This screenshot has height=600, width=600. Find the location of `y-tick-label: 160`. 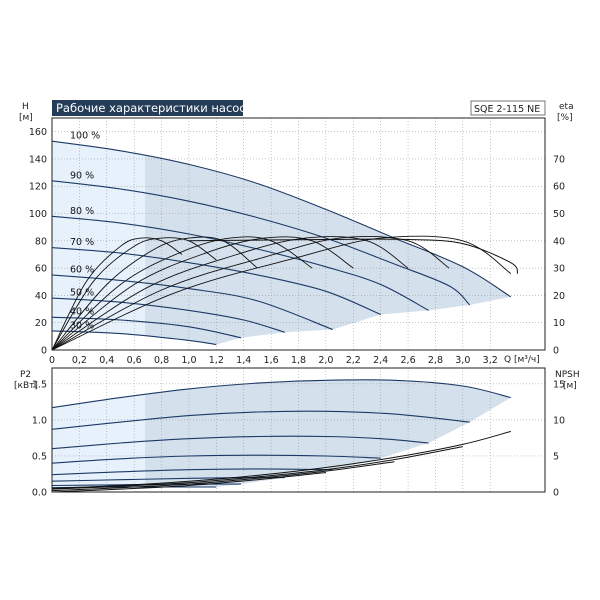

y-tick-label: 160 is located at coordinates (38, 132).